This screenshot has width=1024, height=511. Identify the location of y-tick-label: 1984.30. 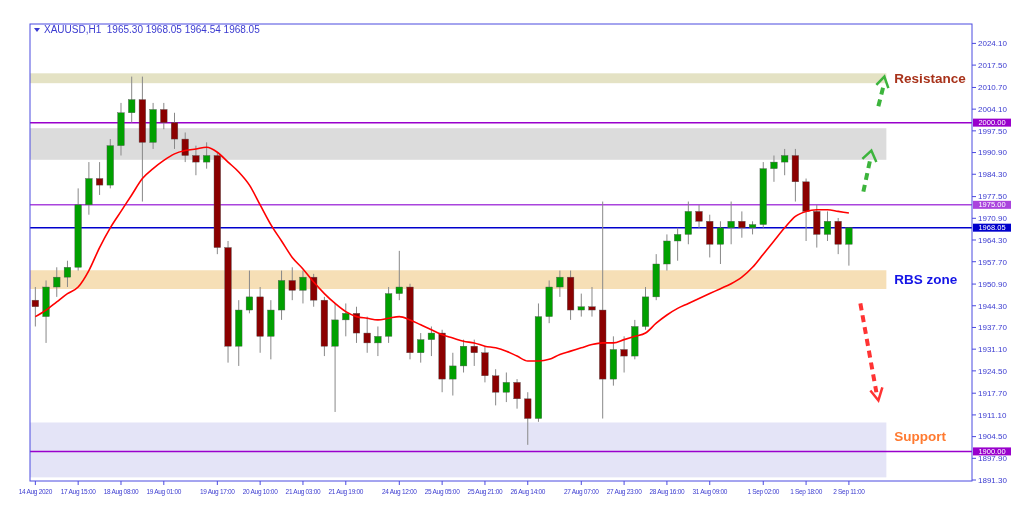
(993, 175).